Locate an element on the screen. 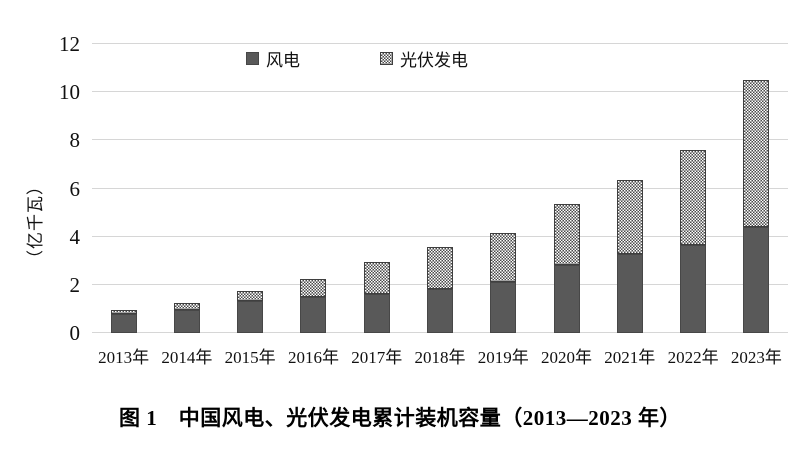 This screenshot has width=800, height=457. x-tick-label-2022年: 2022年 is located at coordinates (693, 357).